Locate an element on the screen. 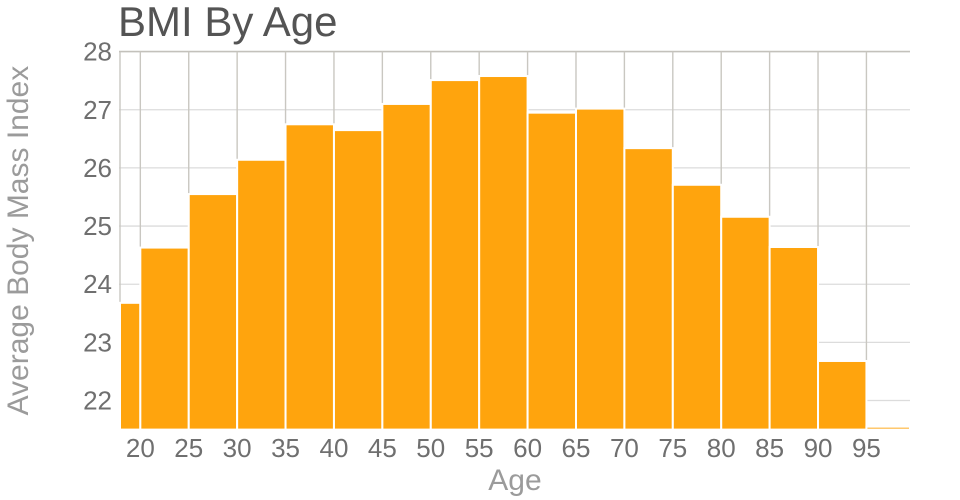  x-tick-label: 90 is located at coordinates (818, 448).